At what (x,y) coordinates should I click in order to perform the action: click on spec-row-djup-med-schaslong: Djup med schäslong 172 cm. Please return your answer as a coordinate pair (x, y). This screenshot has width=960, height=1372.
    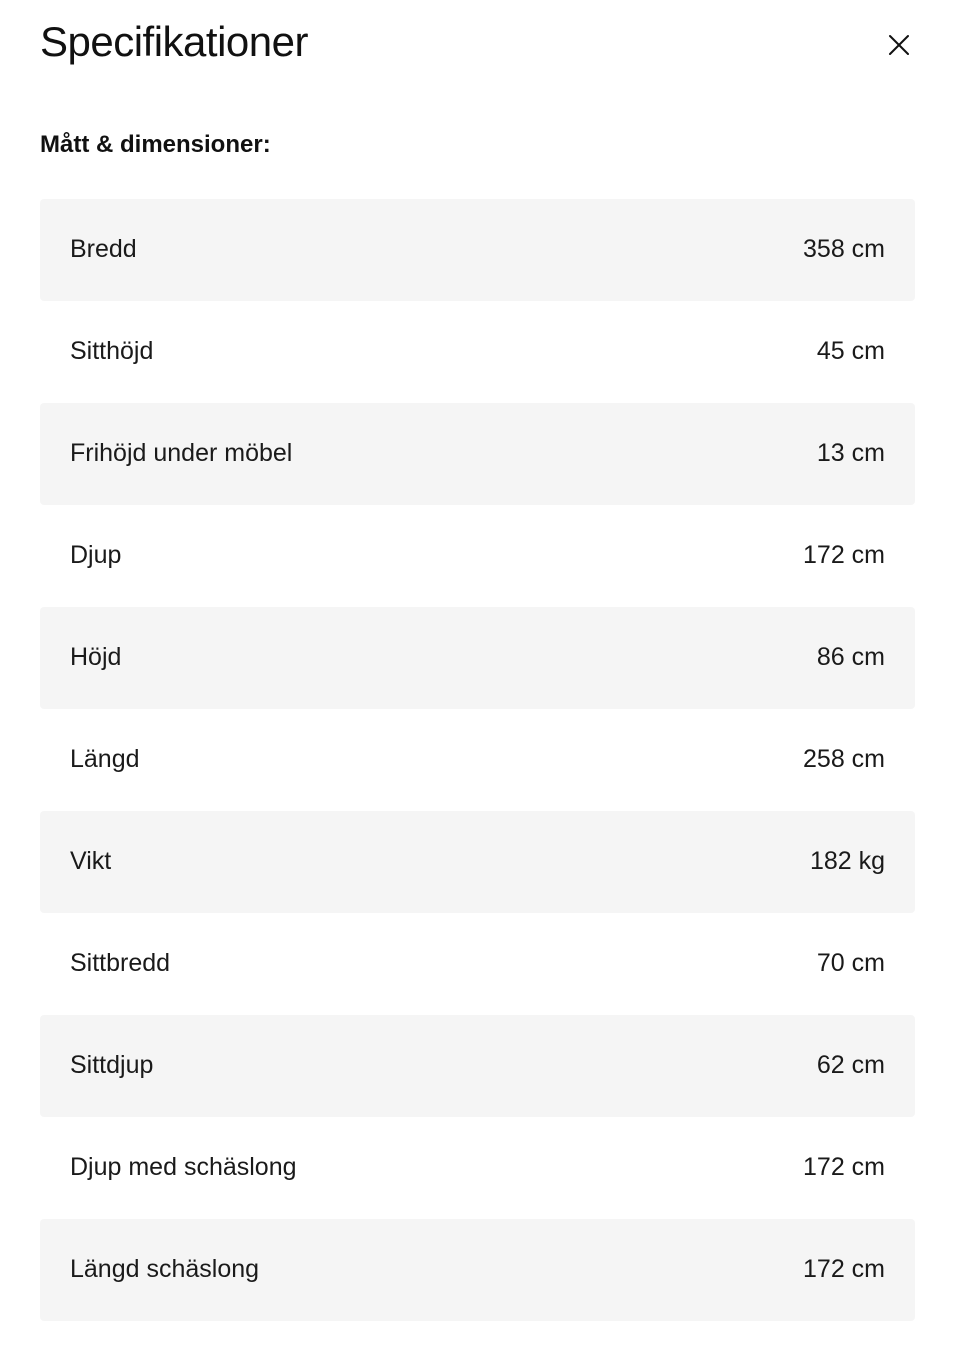
    Looking at the image, I should click on (477, 1167).